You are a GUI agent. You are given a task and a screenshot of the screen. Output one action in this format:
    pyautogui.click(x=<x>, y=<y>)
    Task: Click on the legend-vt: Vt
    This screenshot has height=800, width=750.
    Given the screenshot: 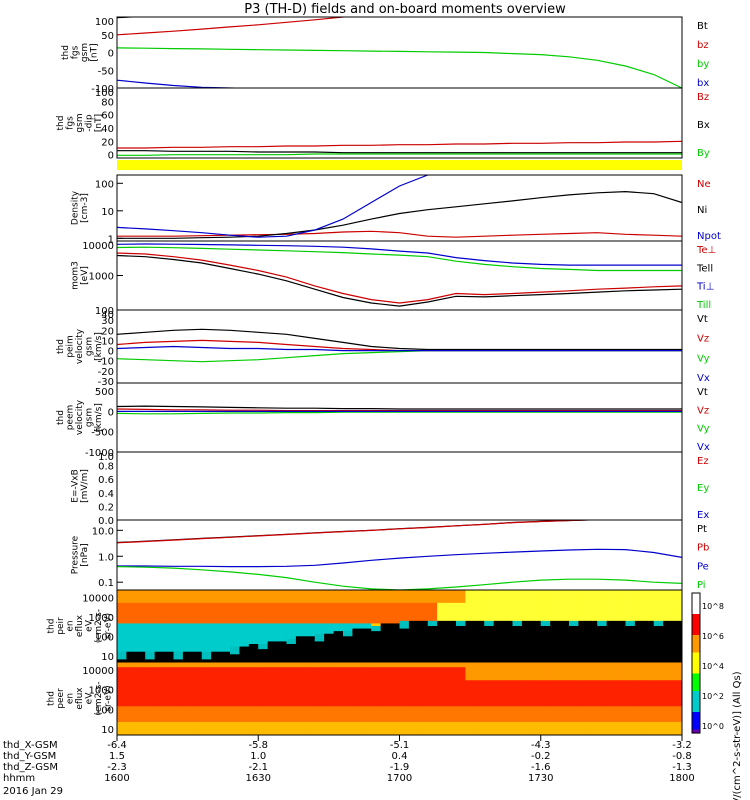 What is the action you would take?
    pyautogui.click(x=702, y=392)
    